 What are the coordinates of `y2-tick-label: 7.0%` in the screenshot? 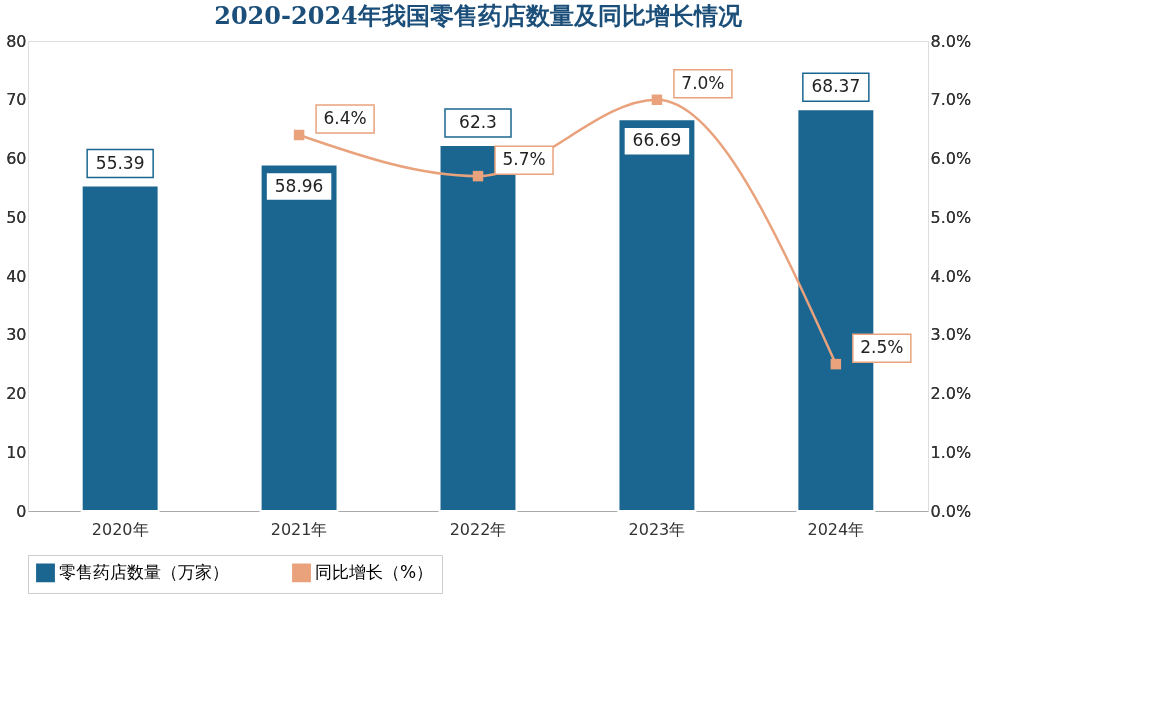 It's located at (951, 100).